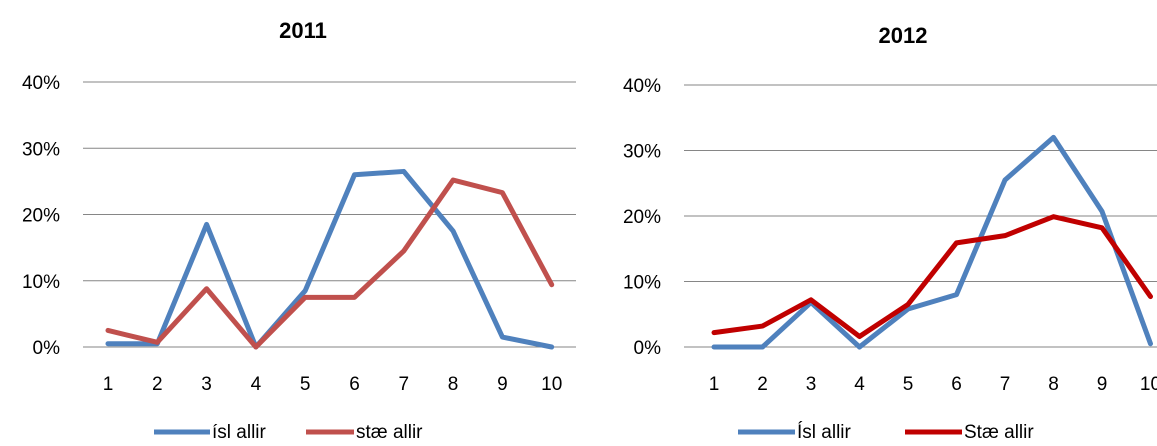  I want to click on legend-label: Stæ allir, so click(999, 432).